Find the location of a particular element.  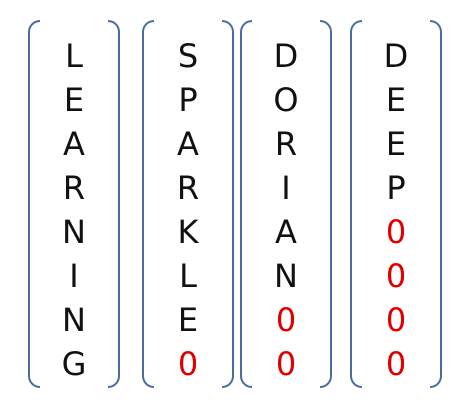

letter: K is located at coordinates (188, 232).